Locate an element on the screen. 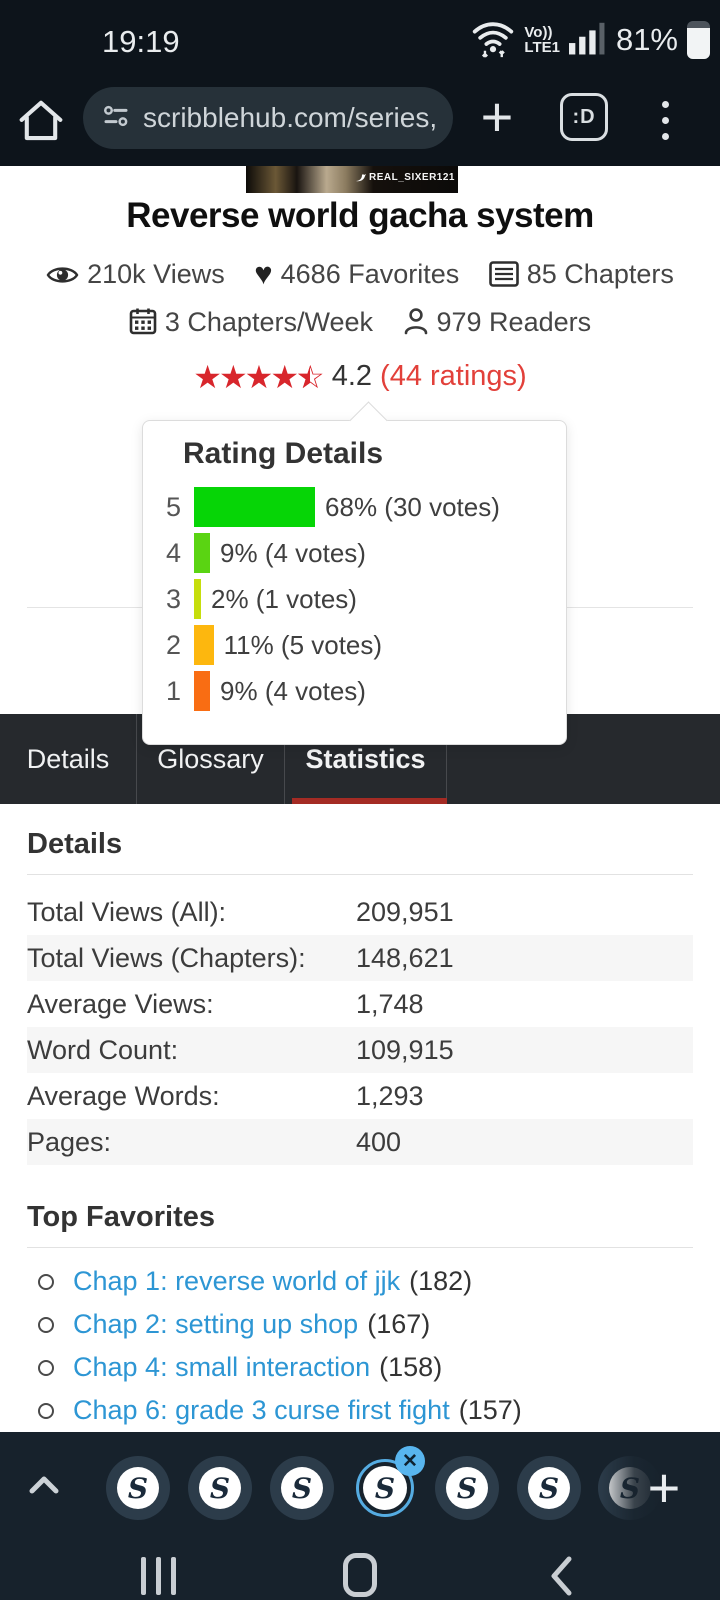 The height and width of the screenshot is (1600, 720). chapter-link: Chap 6: grade 3 curse first fight is located at coordinates (261, 1410).